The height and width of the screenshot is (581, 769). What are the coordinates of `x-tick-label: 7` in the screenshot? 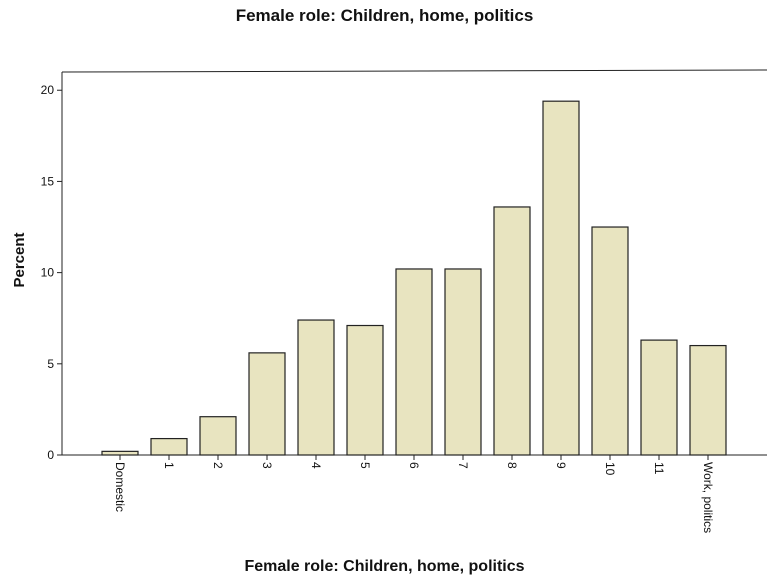 It's located at (463, 465).